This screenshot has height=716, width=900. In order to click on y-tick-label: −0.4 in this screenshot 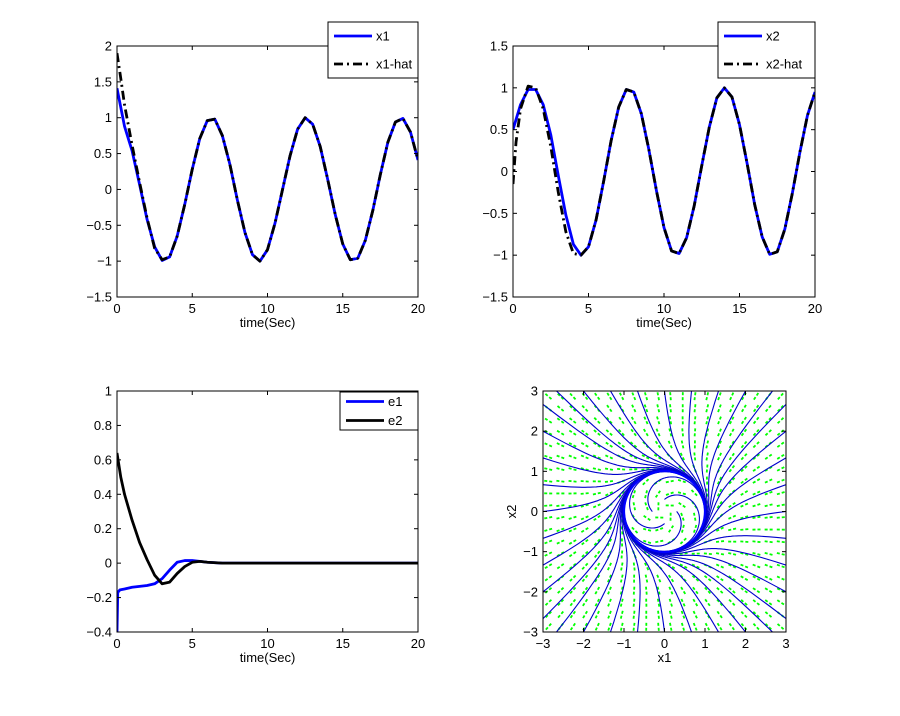, I will do `click(99, 632)`.